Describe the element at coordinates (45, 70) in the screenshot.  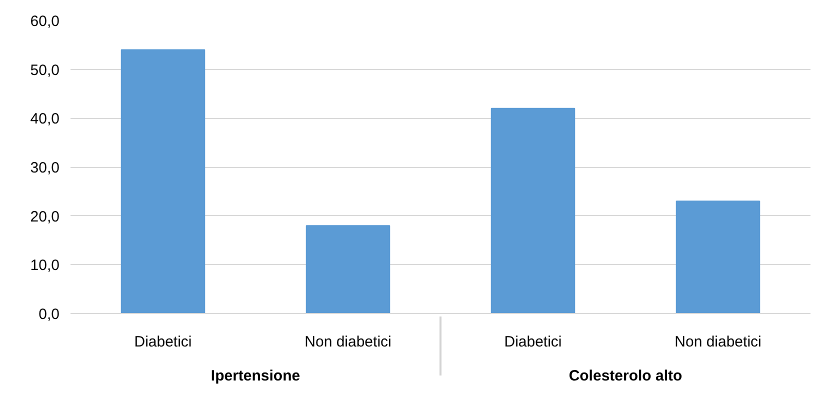
I see `y-tick-label: 50,0` at that location.